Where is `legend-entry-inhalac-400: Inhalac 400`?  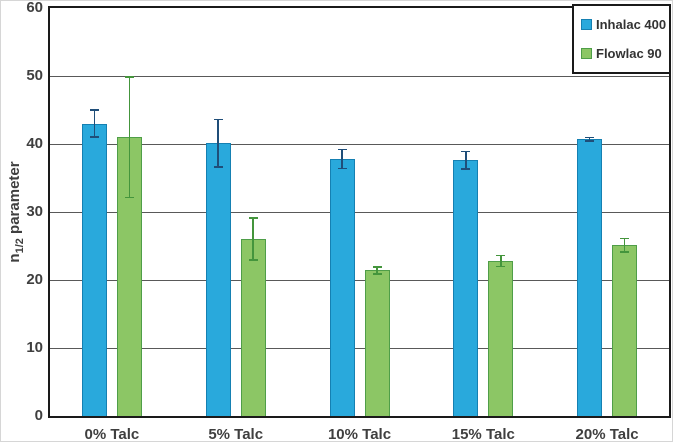
legend-entry-inhalac-400: Inhalac 400 is located at coordinates (625, 24).